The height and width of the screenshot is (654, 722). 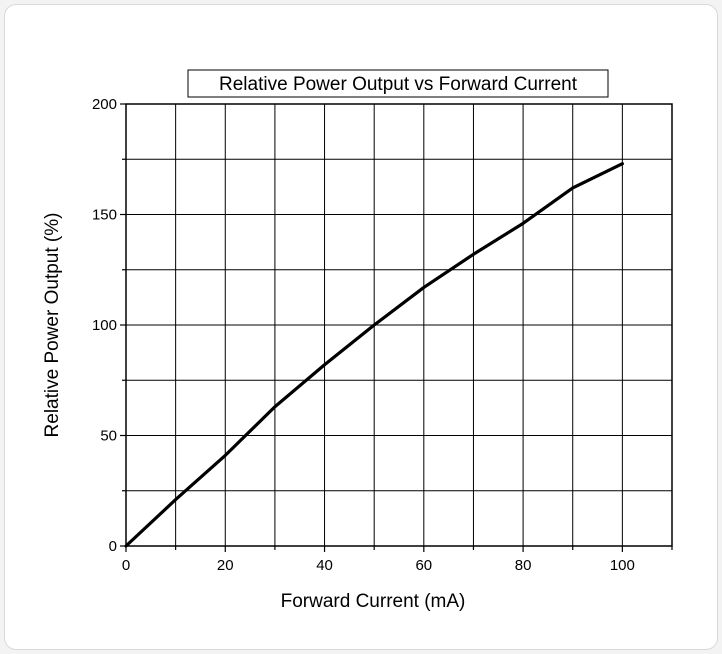 What do you see at coordinates (225, 565) in the screenshot?
I see `x-tick-label: 20` at bounding box center [225, 565].